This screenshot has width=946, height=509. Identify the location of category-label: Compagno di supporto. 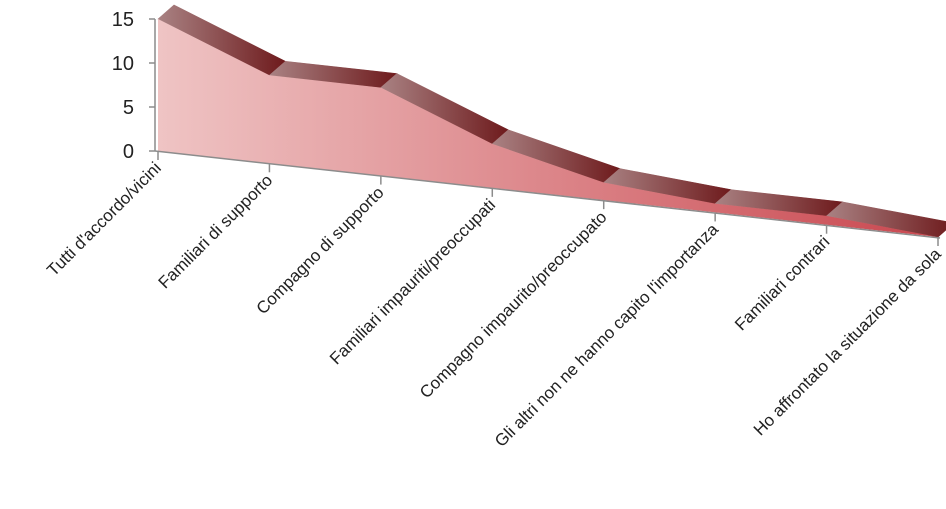
(320, 250).